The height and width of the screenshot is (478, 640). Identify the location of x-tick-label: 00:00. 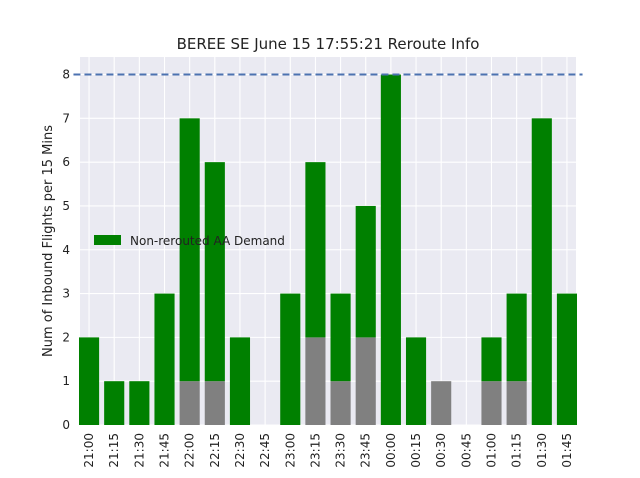
(391, 450).